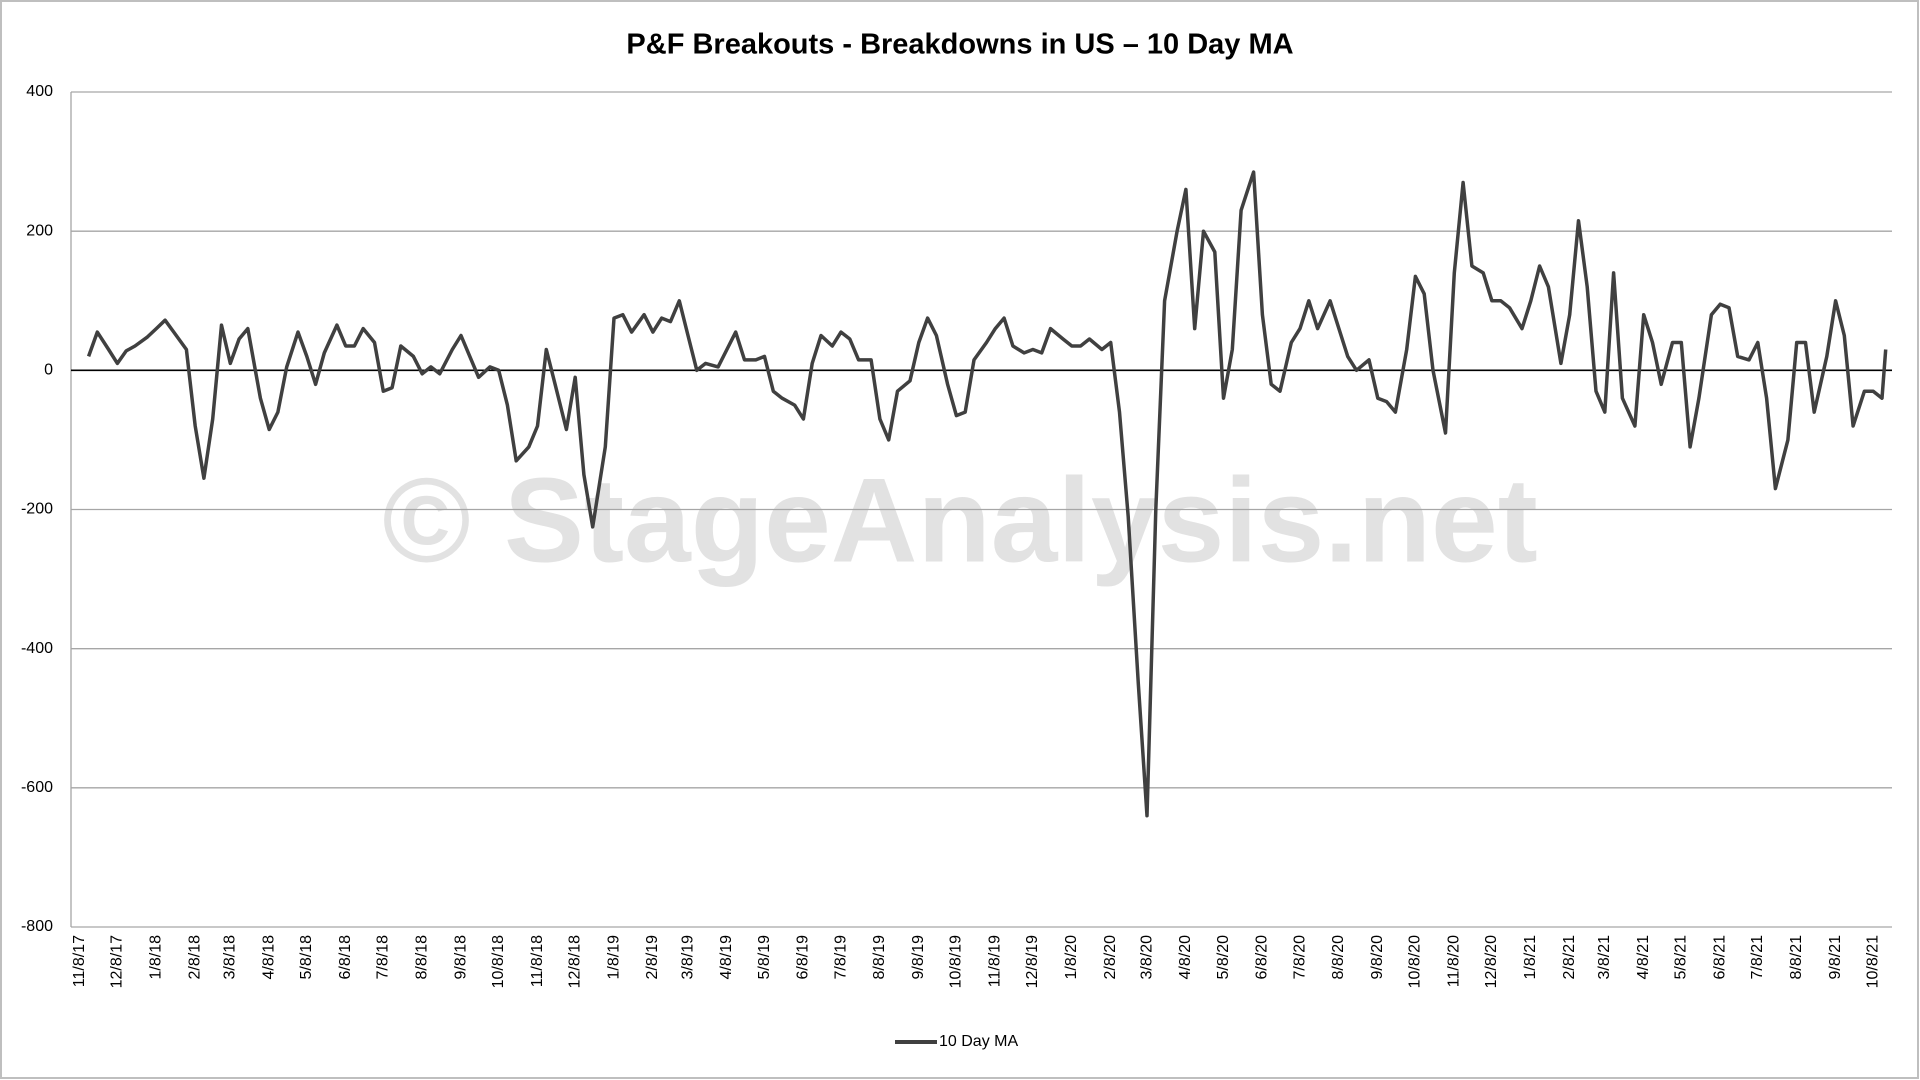 The image size is (1920, 1080). Describe the element at coordinates (79, 961) in the screenshot. I see `x-tick-label: 11/8/17` at that location.